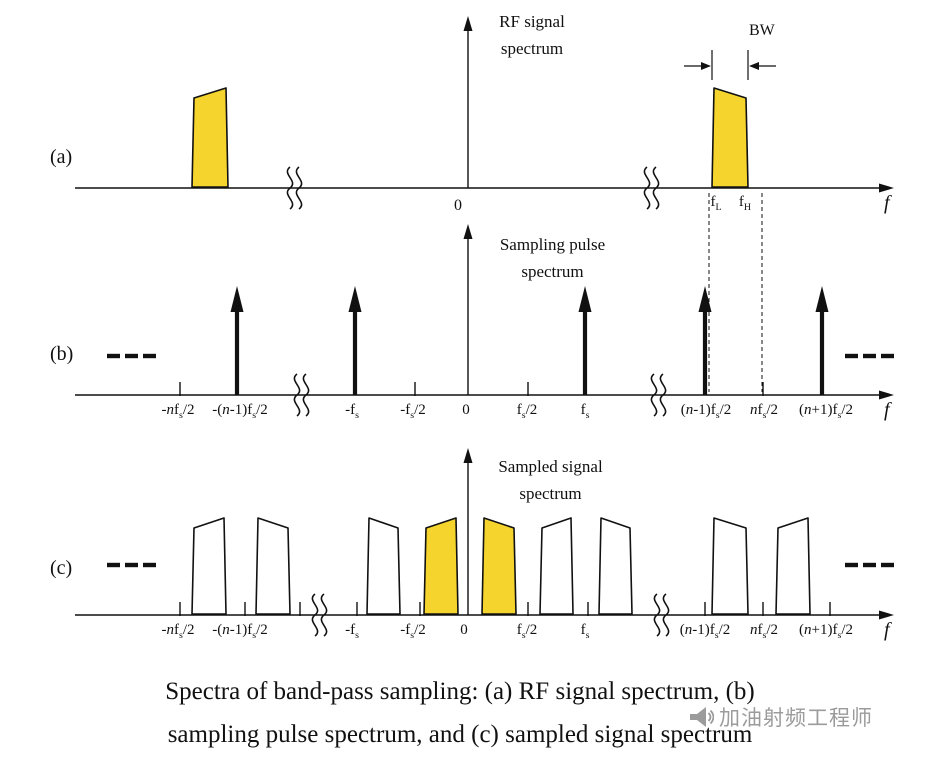  What do you see at coordinates (62, 354) in the screenshot?
I see `panel-b-letter: (b)` at bounding box center [62, 354].